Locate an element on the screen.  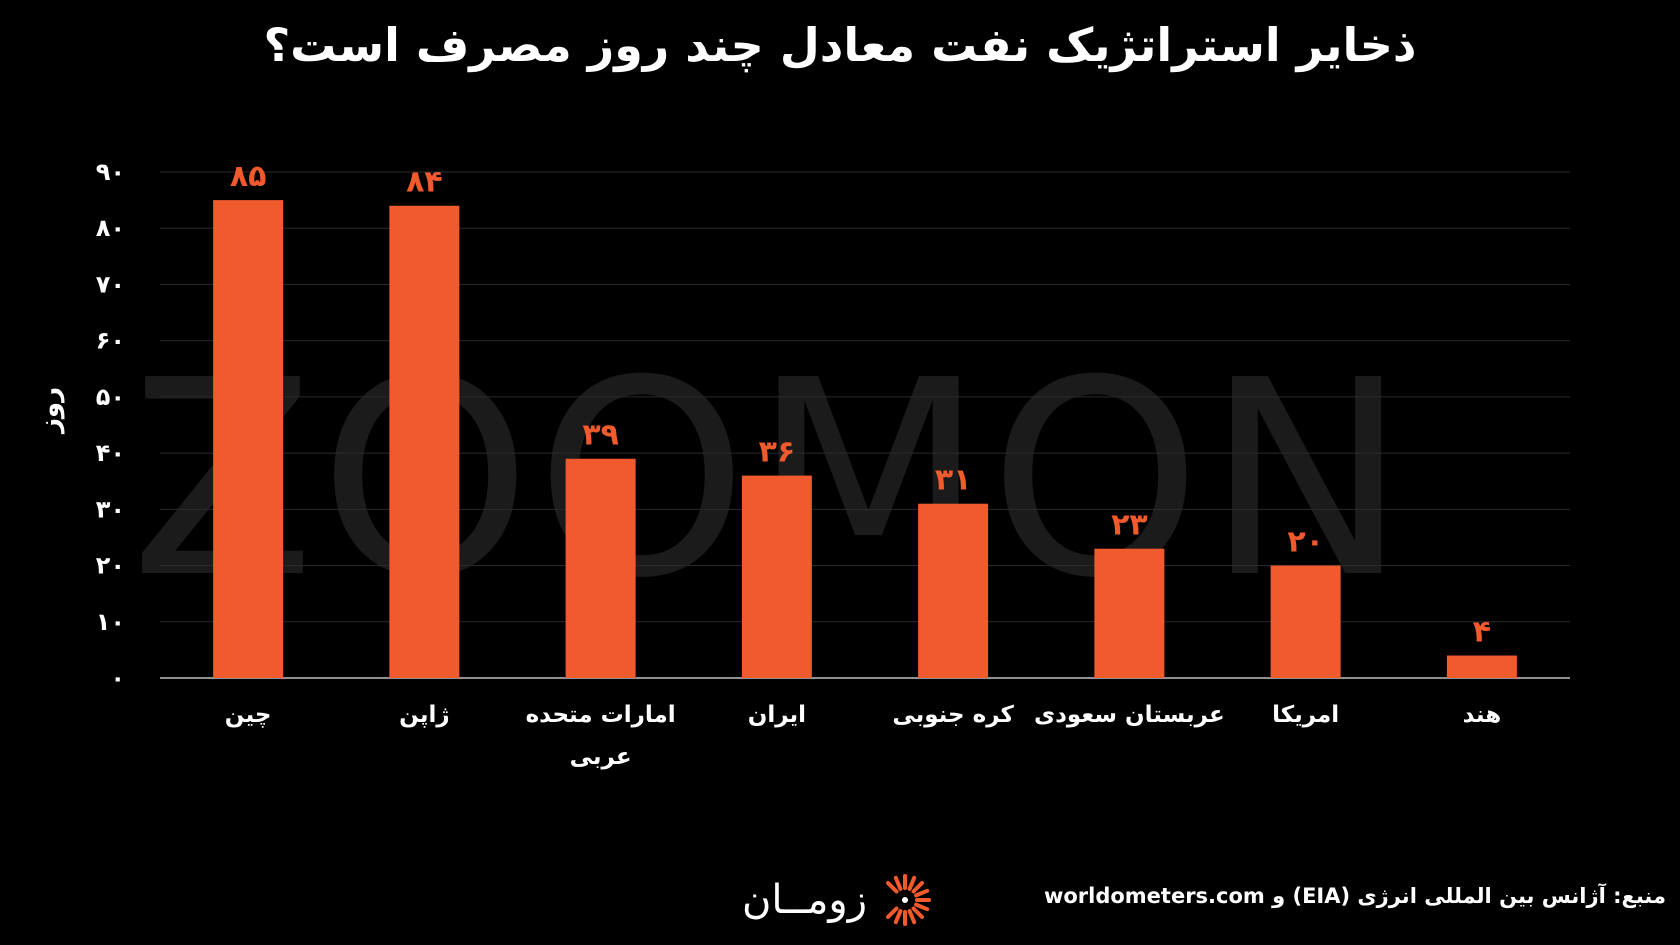
y-tick-label: ۷۰ is located at coordinates (110, 284).